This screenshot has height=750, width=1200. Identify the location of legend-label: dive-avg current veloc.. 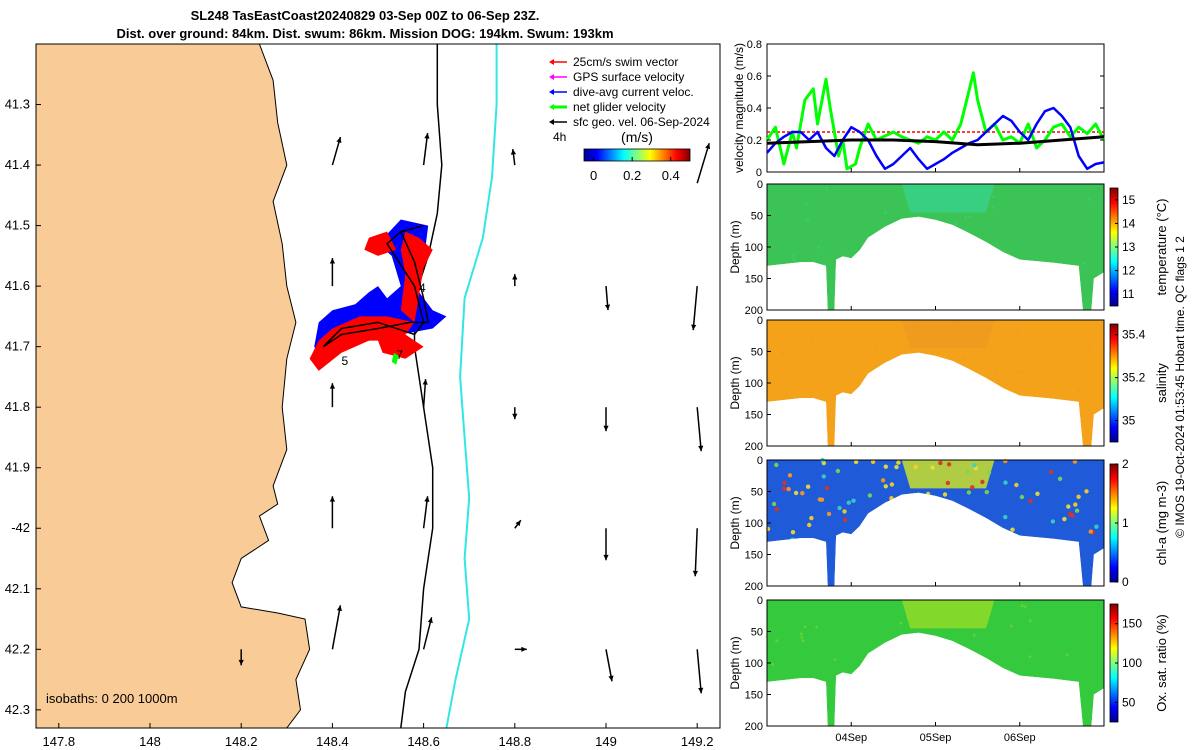
(633, 92).